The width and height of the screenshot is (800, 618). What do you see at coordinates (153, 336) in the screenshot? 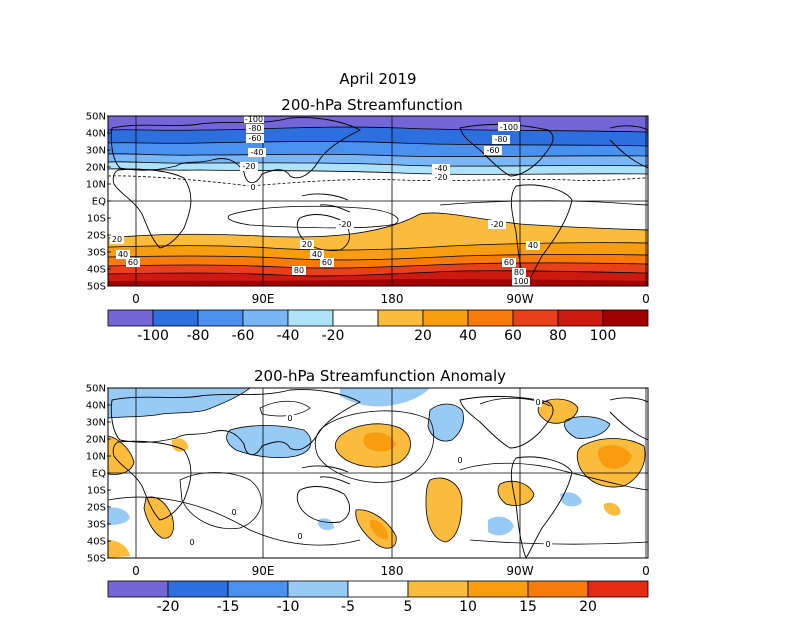
I see `colorbar-label: -100` at bounding box center [153, 336].